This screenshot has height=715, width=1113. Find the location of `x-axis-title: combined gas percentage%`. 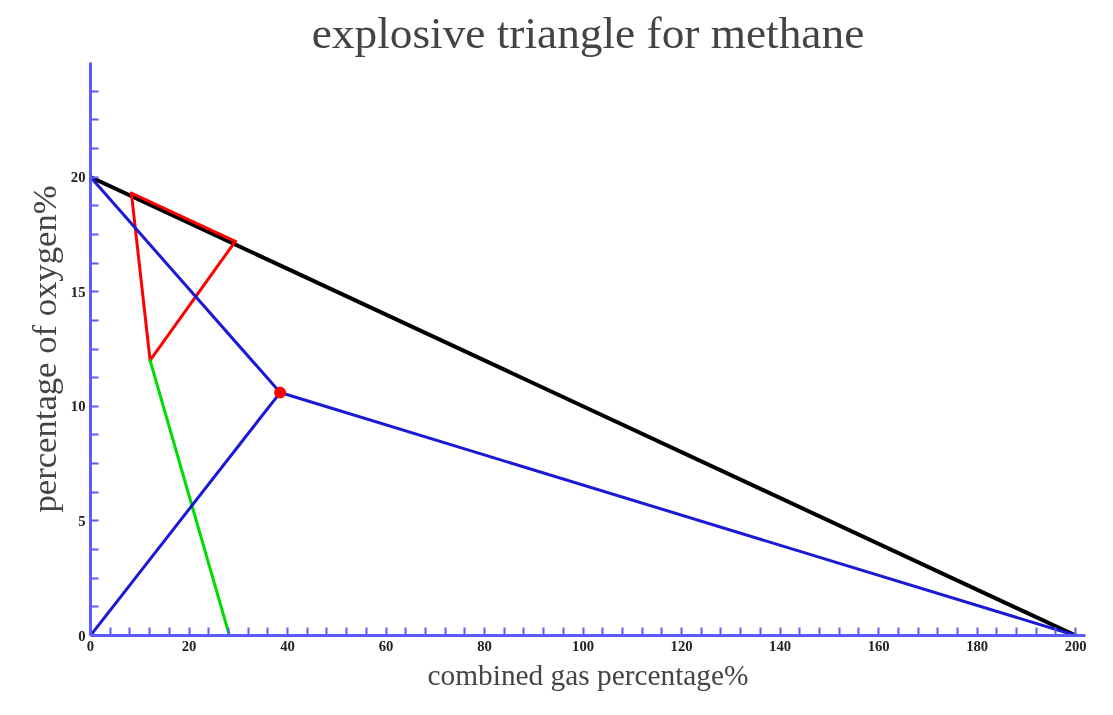

x-axis-title: combined gas percentage% is located at coordinates (588, 674).